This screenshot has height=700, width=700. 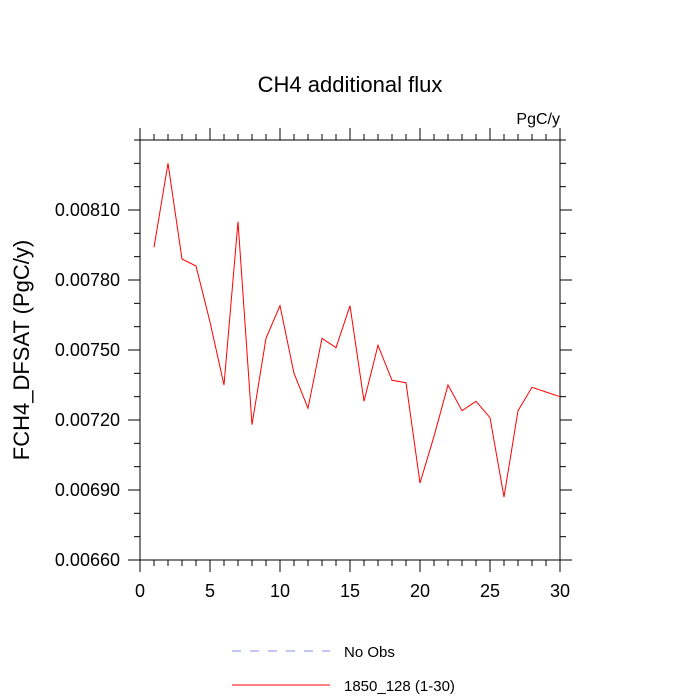 I want to click on legend-label: 1850_128 (1-30), so click(x=399, y=686).